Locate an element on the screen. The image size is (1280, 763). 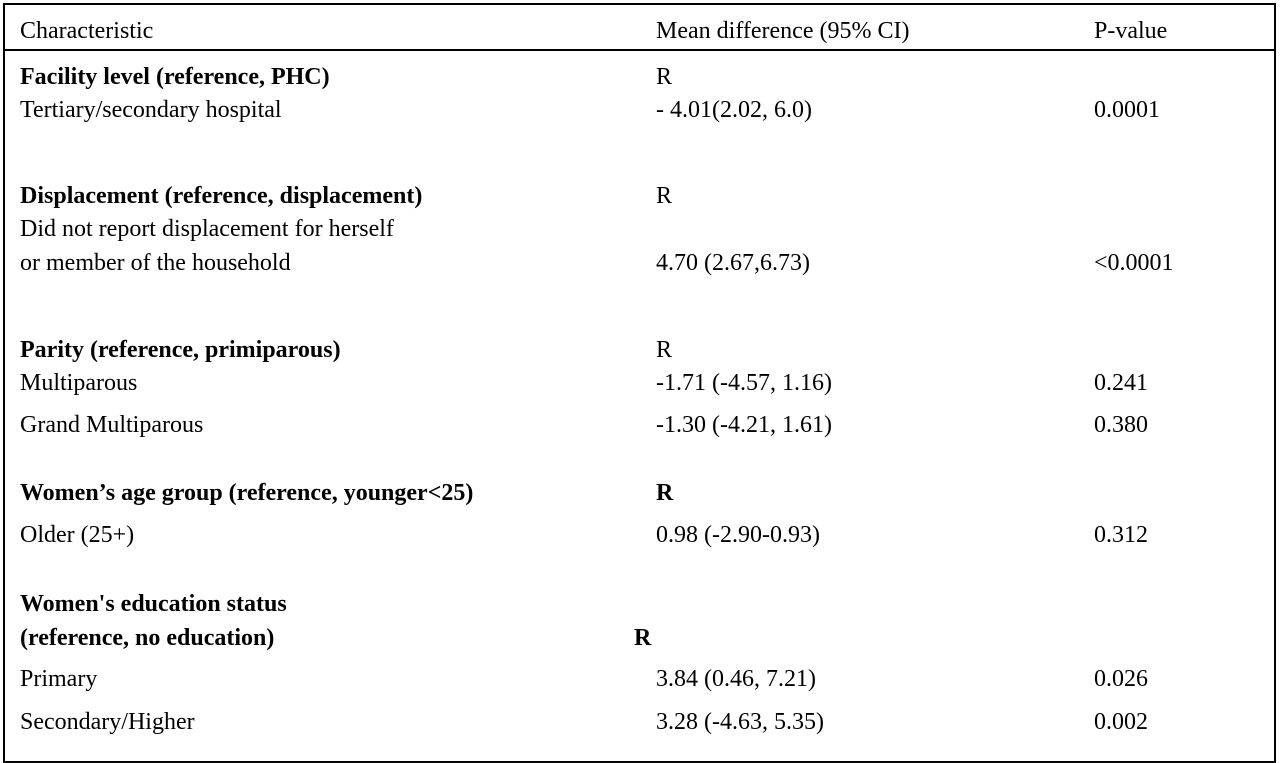
row-p-value: 0.312 is located at coordinates (1121, 535).